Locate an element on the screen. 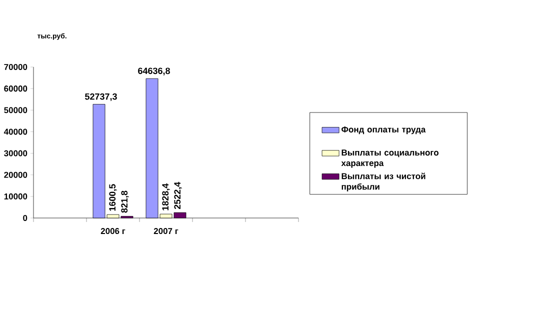 Image resolution: width=546 pixels, height=331 pixels. data-label: 2522,4 is located at coordinates (178, 196).